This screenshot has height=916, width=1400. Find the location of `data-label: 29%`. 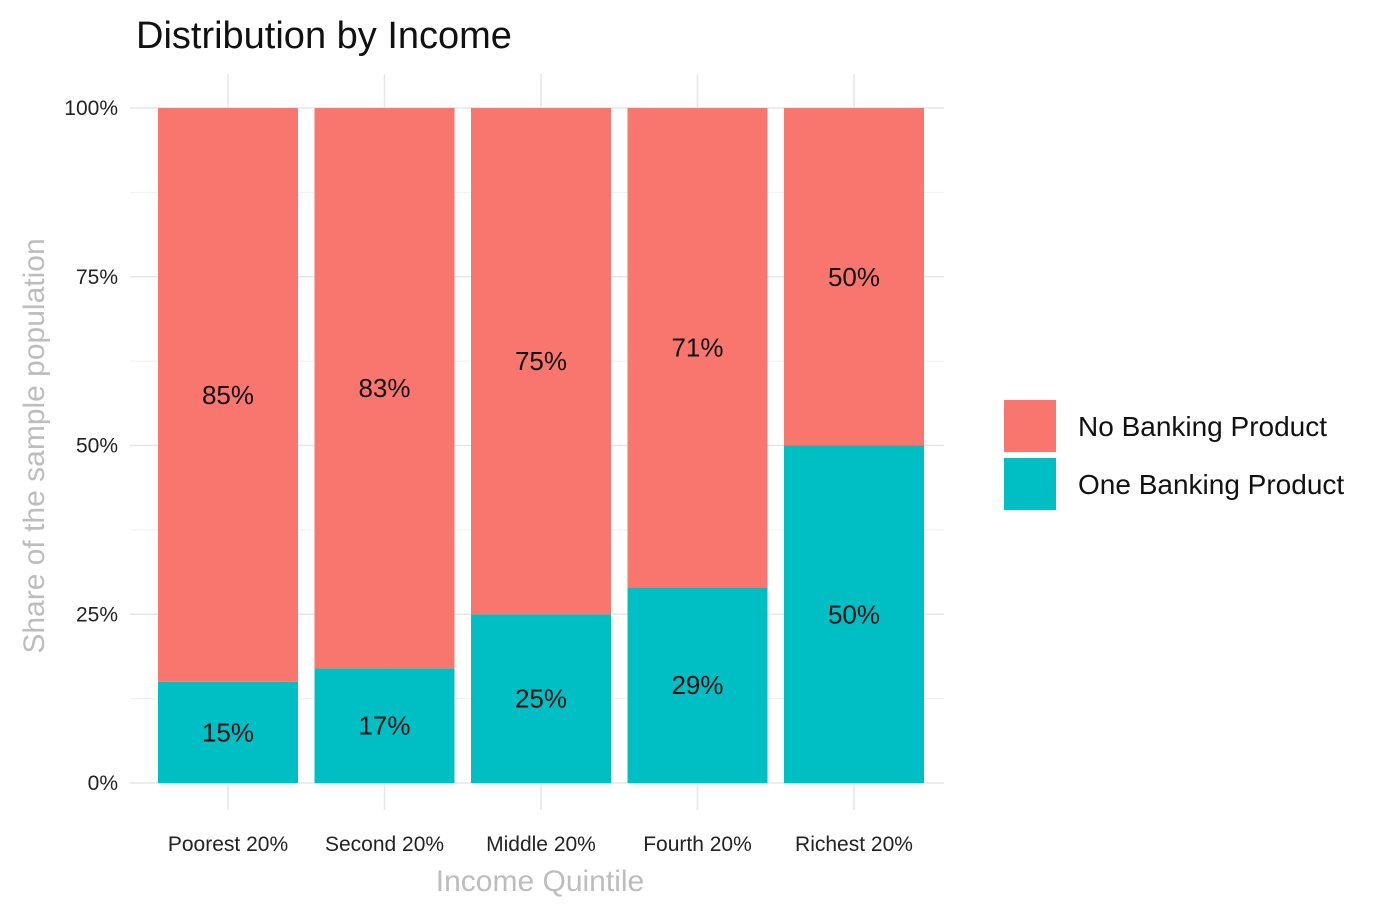

data-label: 29% is located at coordinates (697, 685).